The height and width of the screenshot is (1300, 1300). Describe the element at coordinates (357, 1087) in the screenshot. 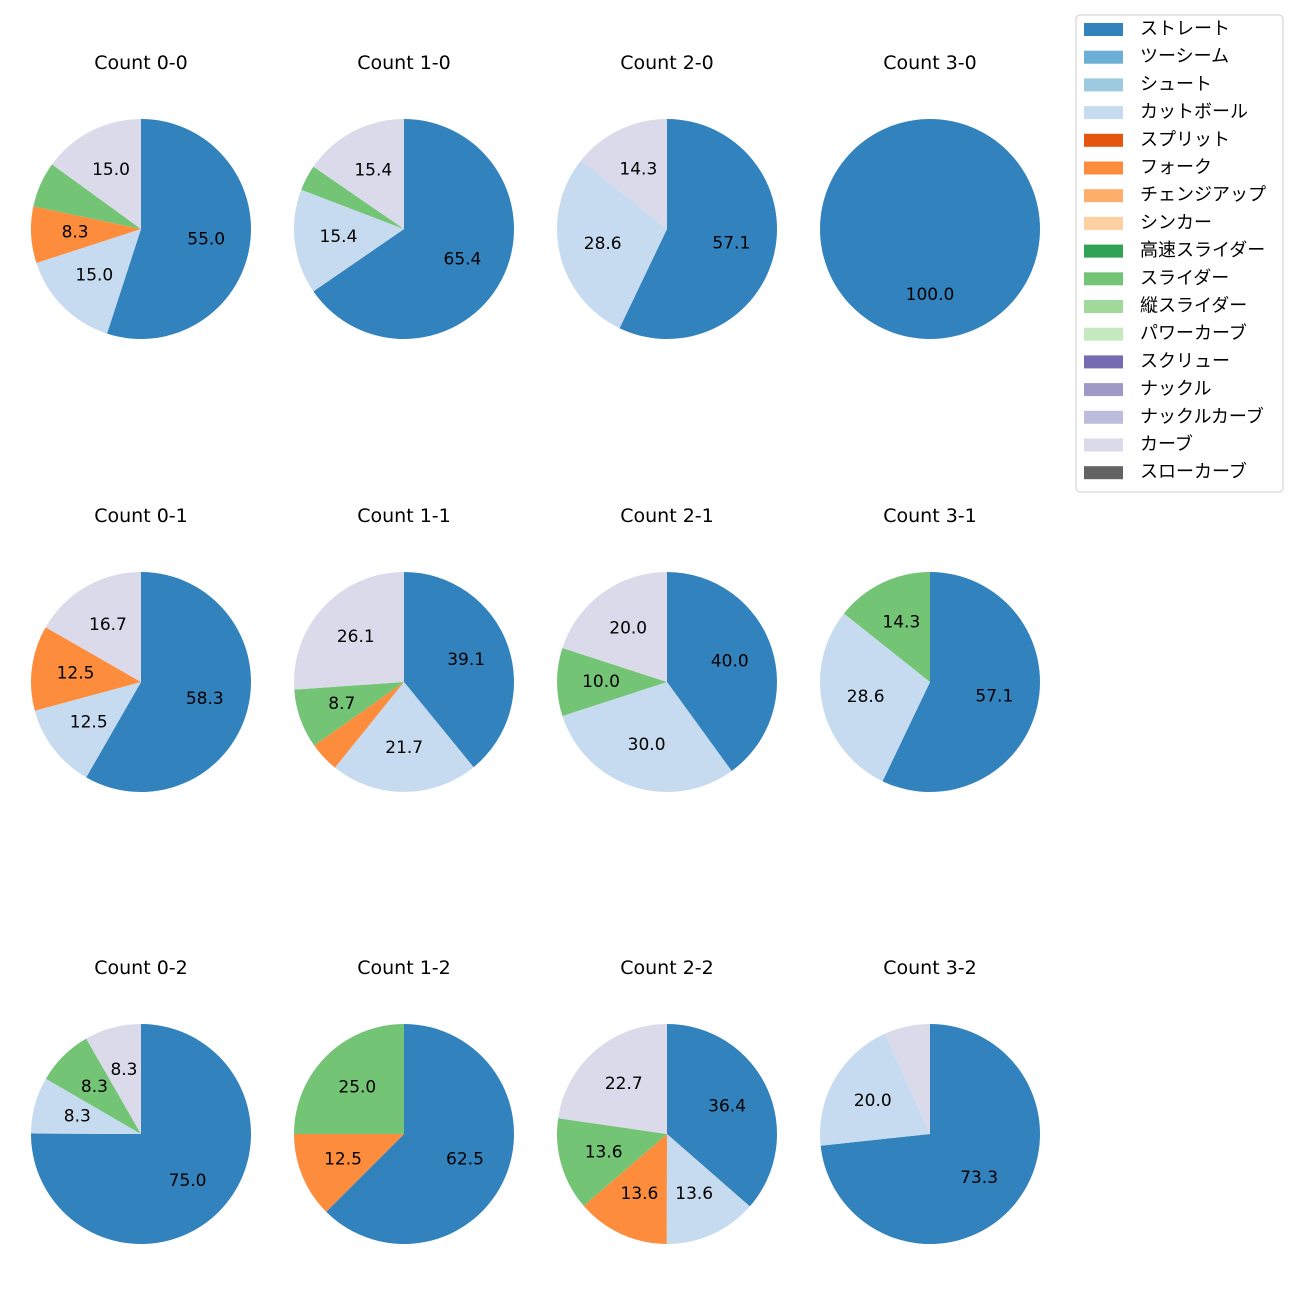

I see `slice-label: 25.0` at that location.